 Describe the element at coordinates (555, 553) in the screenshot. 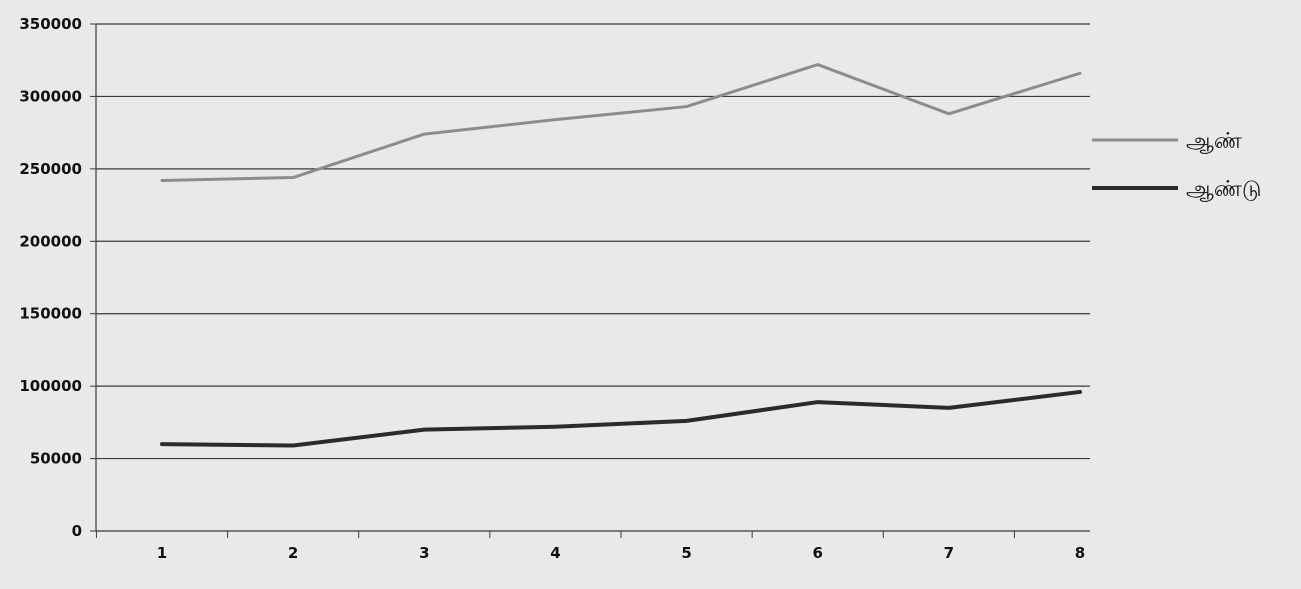

I see `x-tick-label: 4` at that location.